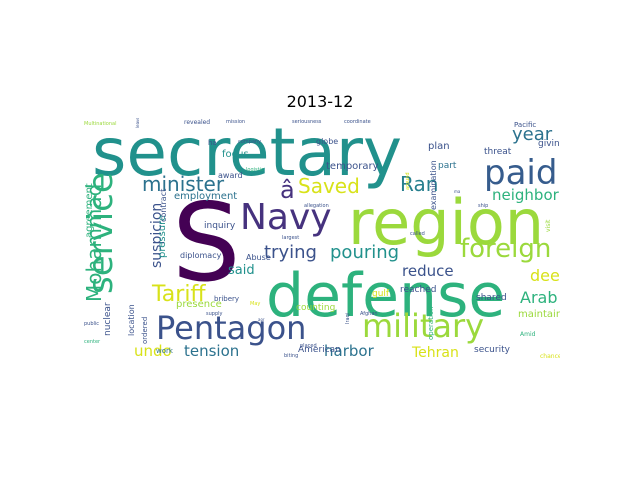  What do you see at coordinates (439, 146) in the screenshot?
I see `cloud-word: plan` at bounding box center [439, 146].